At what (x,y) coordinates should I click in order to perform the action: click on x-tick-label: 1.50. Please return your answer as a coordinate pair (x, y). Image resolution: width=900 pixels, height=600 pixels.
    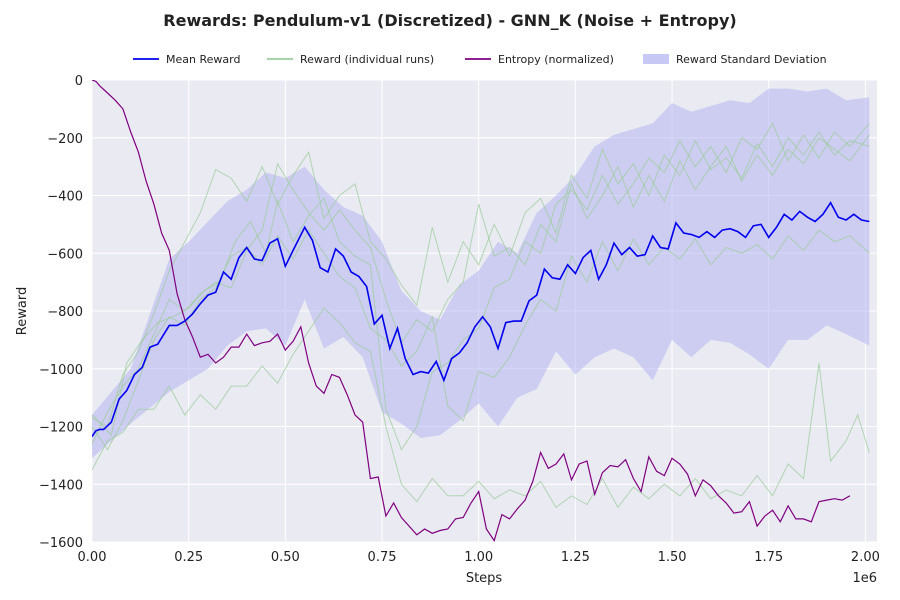
    Looking at the image, I should click on (672, 557).